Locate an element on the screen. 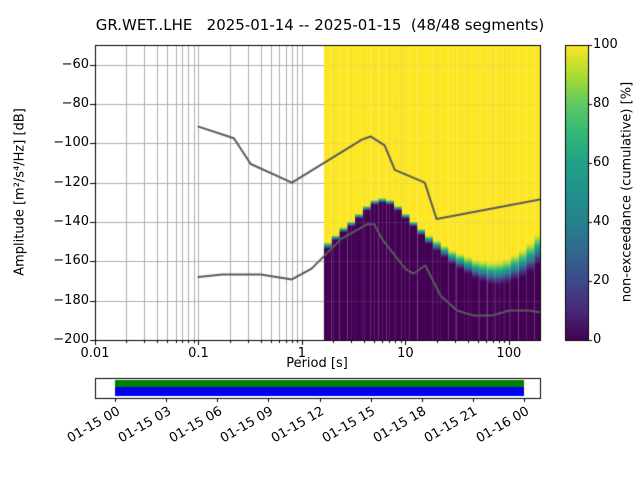  colorbar-tick-label: 60 is located at coordinates (601, 162).